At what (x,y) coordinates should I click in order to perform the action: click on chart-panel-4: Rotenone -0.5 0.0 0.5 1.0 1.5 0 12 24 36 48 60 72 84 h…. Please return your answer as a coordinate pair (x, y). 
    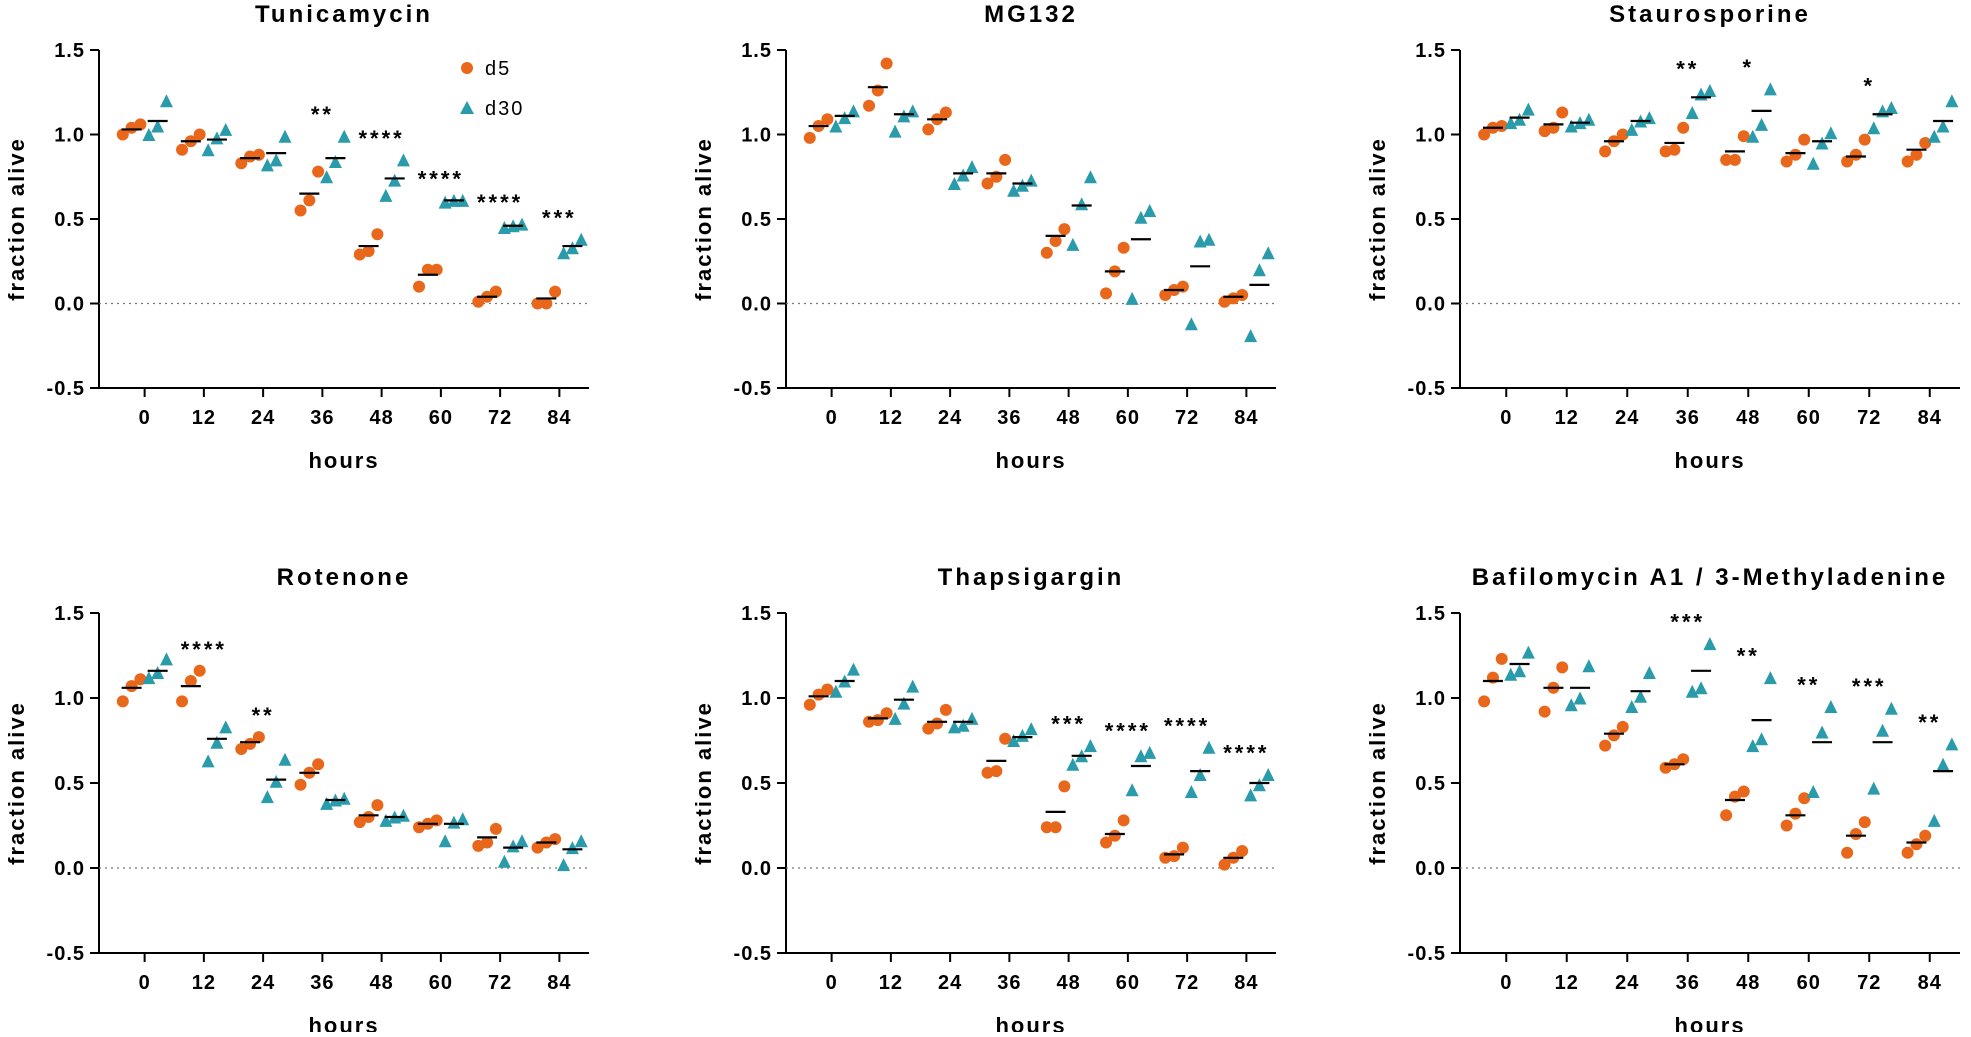
    Looking at the image, I should click on (296, 800).